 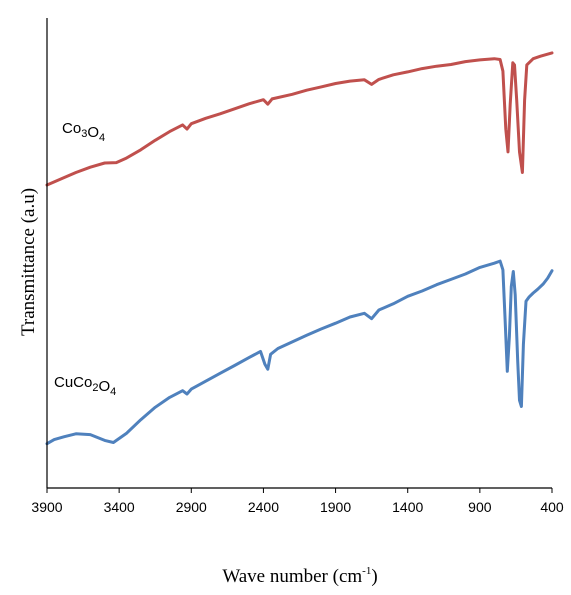 I want to click on x-axis-title-close: ), so click(x=374, y=576).